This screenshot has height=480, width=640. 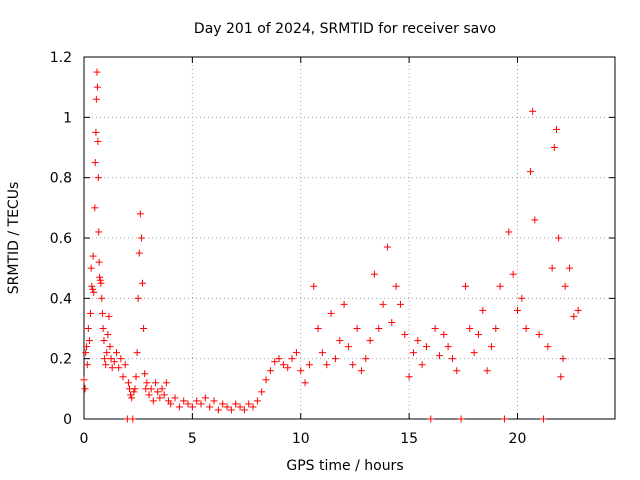 I want to click on y-tick-label: 0.8, so click(x=61, y=179).